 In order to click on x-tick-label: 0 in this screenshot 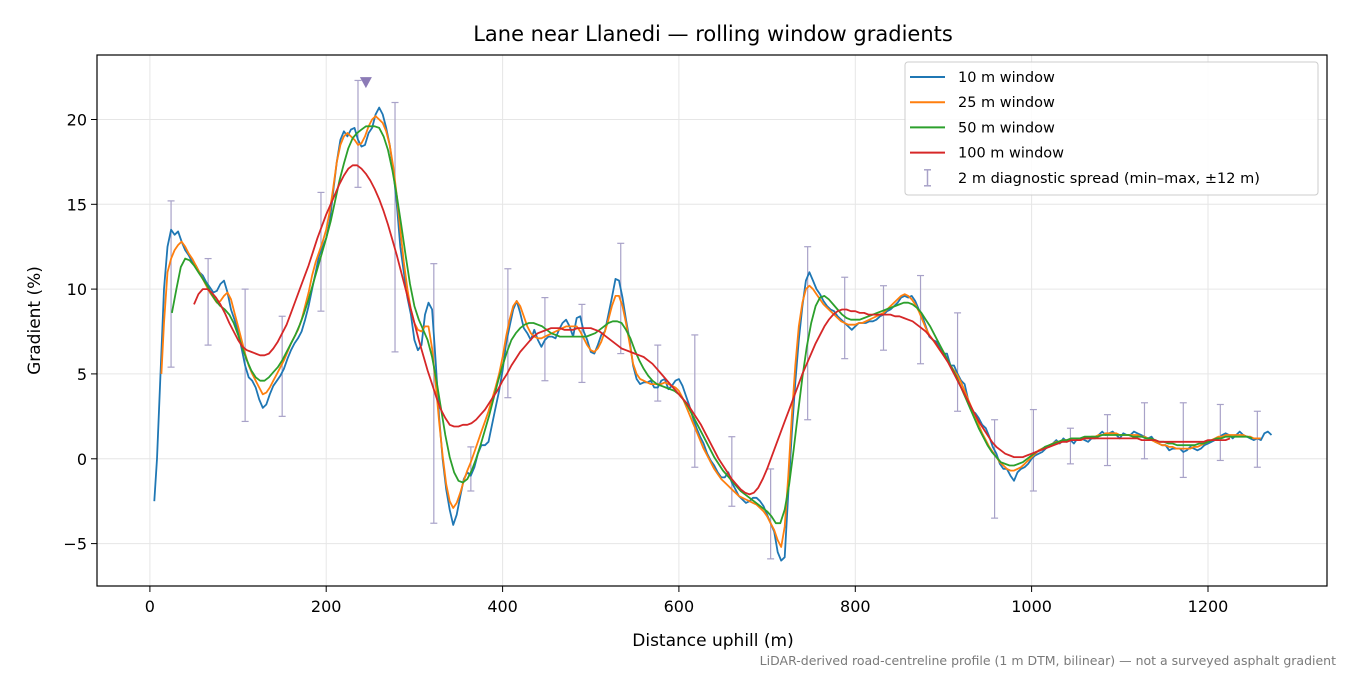, I will do `click(150, 606)`.